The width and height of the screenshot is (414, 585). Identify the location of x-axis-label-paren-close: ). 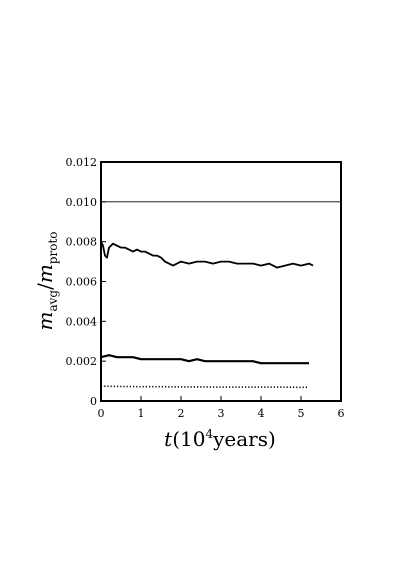
(272, 439).